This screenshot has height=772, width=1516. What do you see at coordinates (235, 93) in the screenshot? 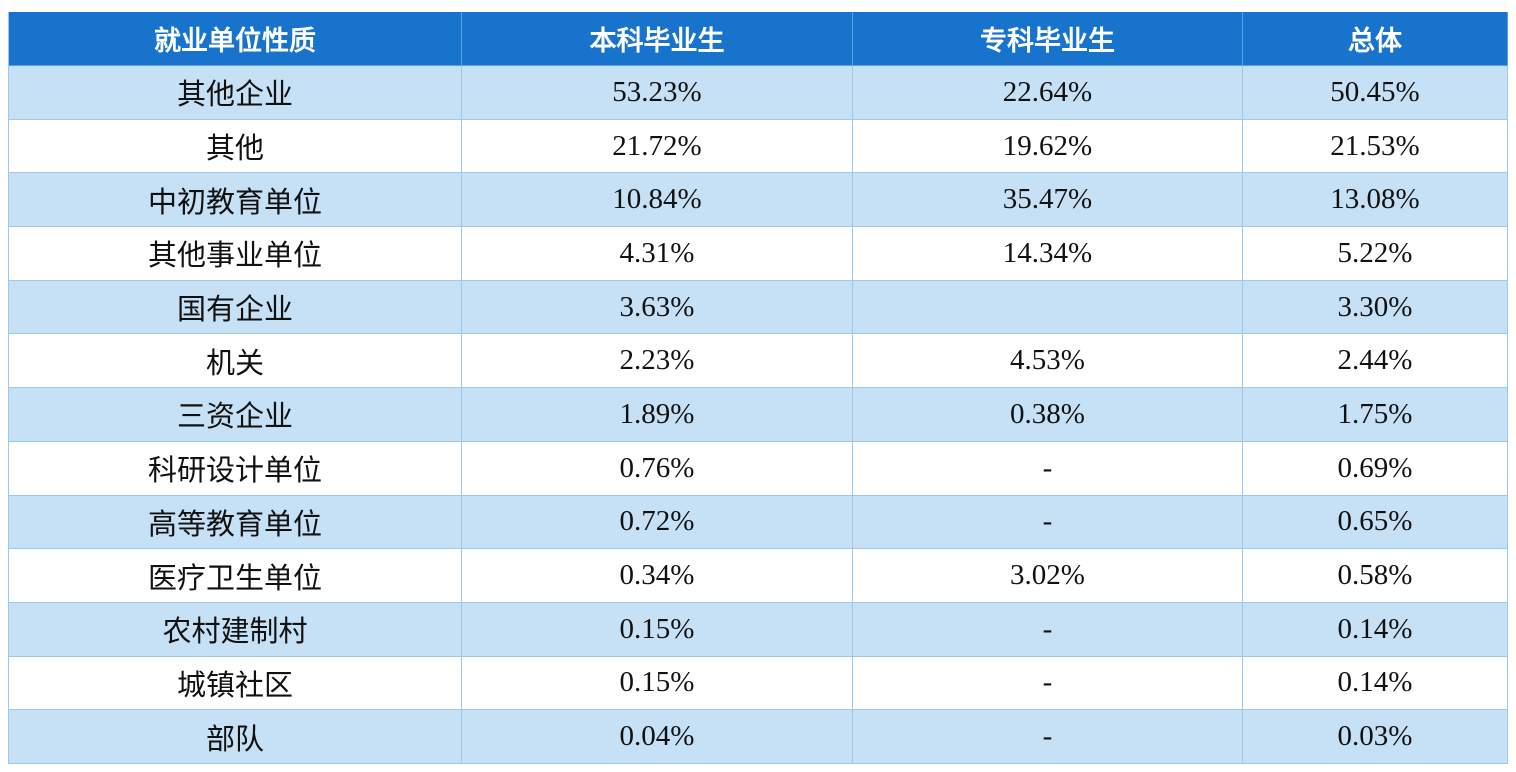
I see `row-label: 其他企业` at bounding box center [235, 93].